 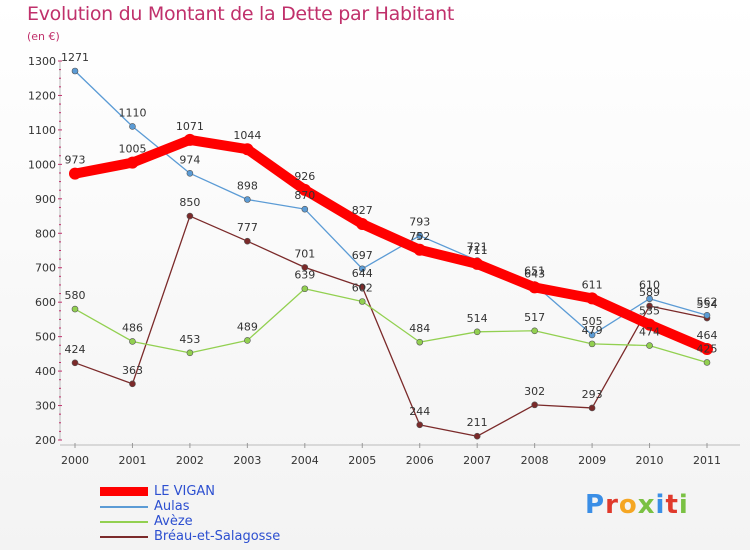 What do you see at coordinates (185, 491) in the screenshot?
I see `legend-label: LE VIGAN` at bounding box center [185, 491].